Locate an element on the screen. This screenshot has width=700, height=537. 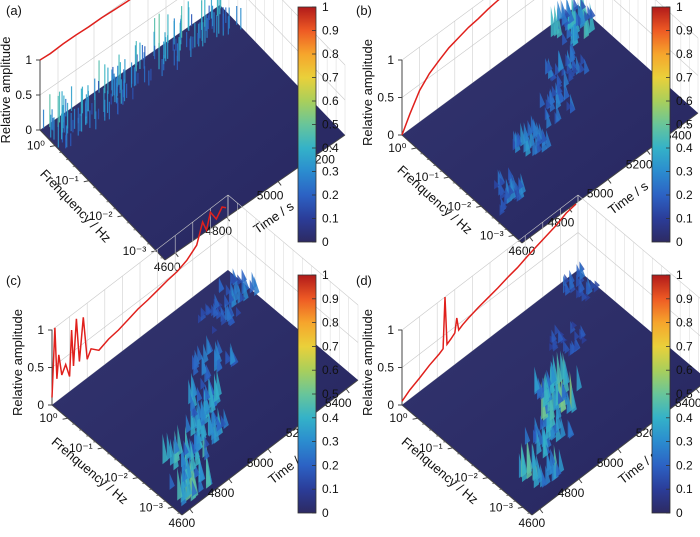
z-tick-label: 0.5 is located at coordinates (23, 95).